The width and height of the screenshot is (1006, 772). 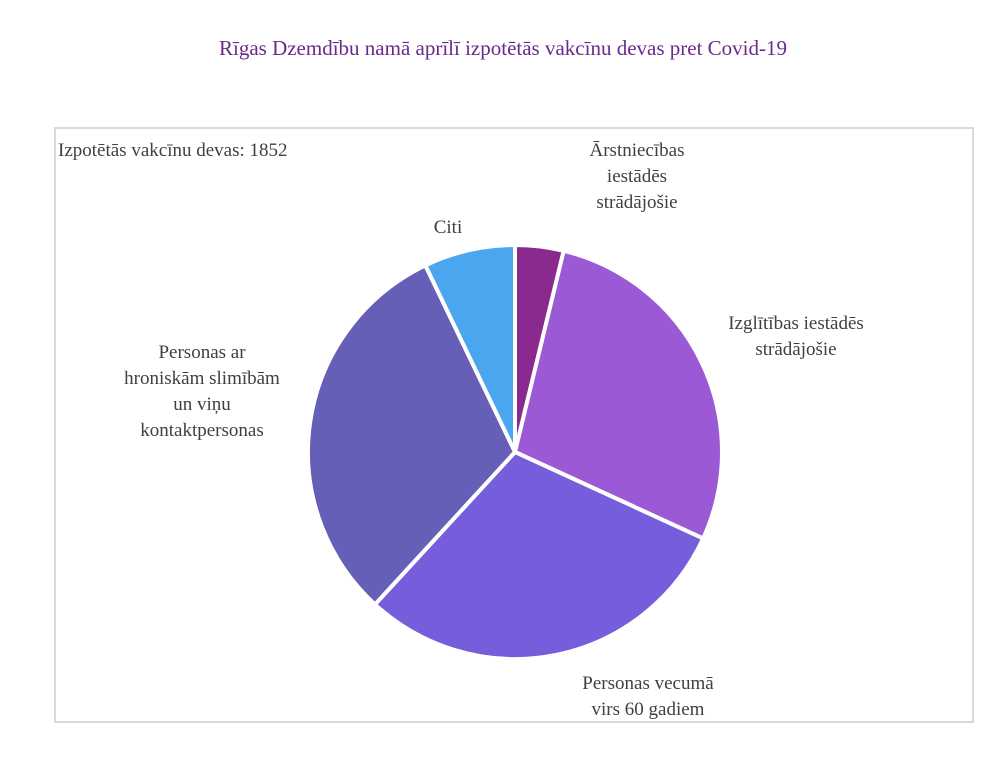 What do you see at coordinates (173, 150) in the screenshot?
I see `total-doses-note: Izpotētās vakcīnu devas: 1852` at bounding box center [173, 150].